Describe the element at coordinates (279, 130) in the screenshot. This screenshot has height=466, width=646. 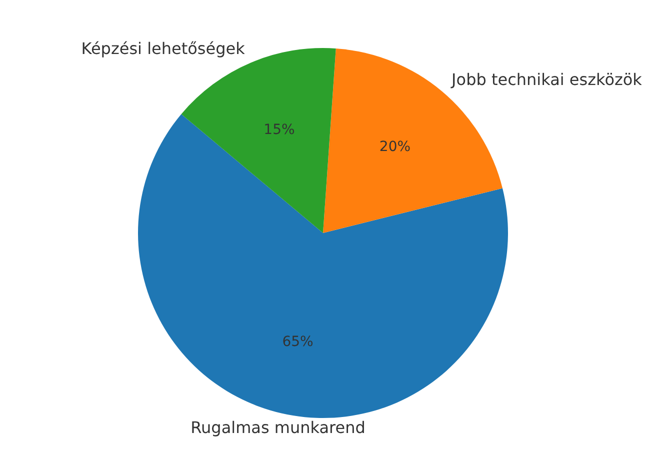
I see `data-label: 15%` at that location.